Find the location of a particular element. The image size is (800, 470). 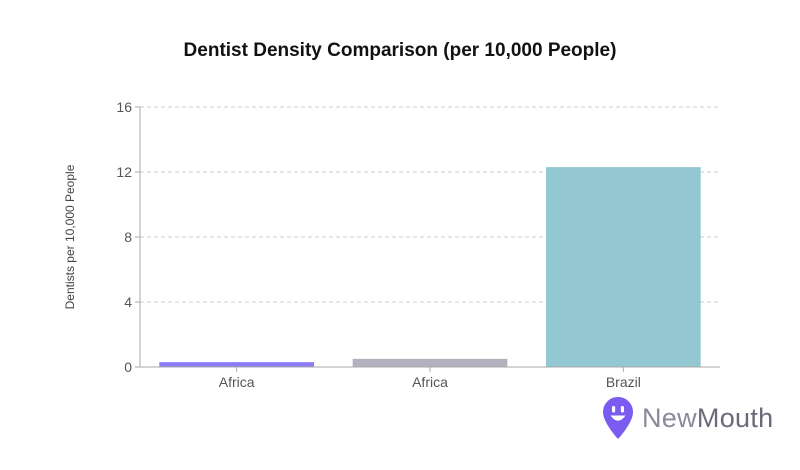

y-tick-label-8: 8 is located at coordinates (128, 237).